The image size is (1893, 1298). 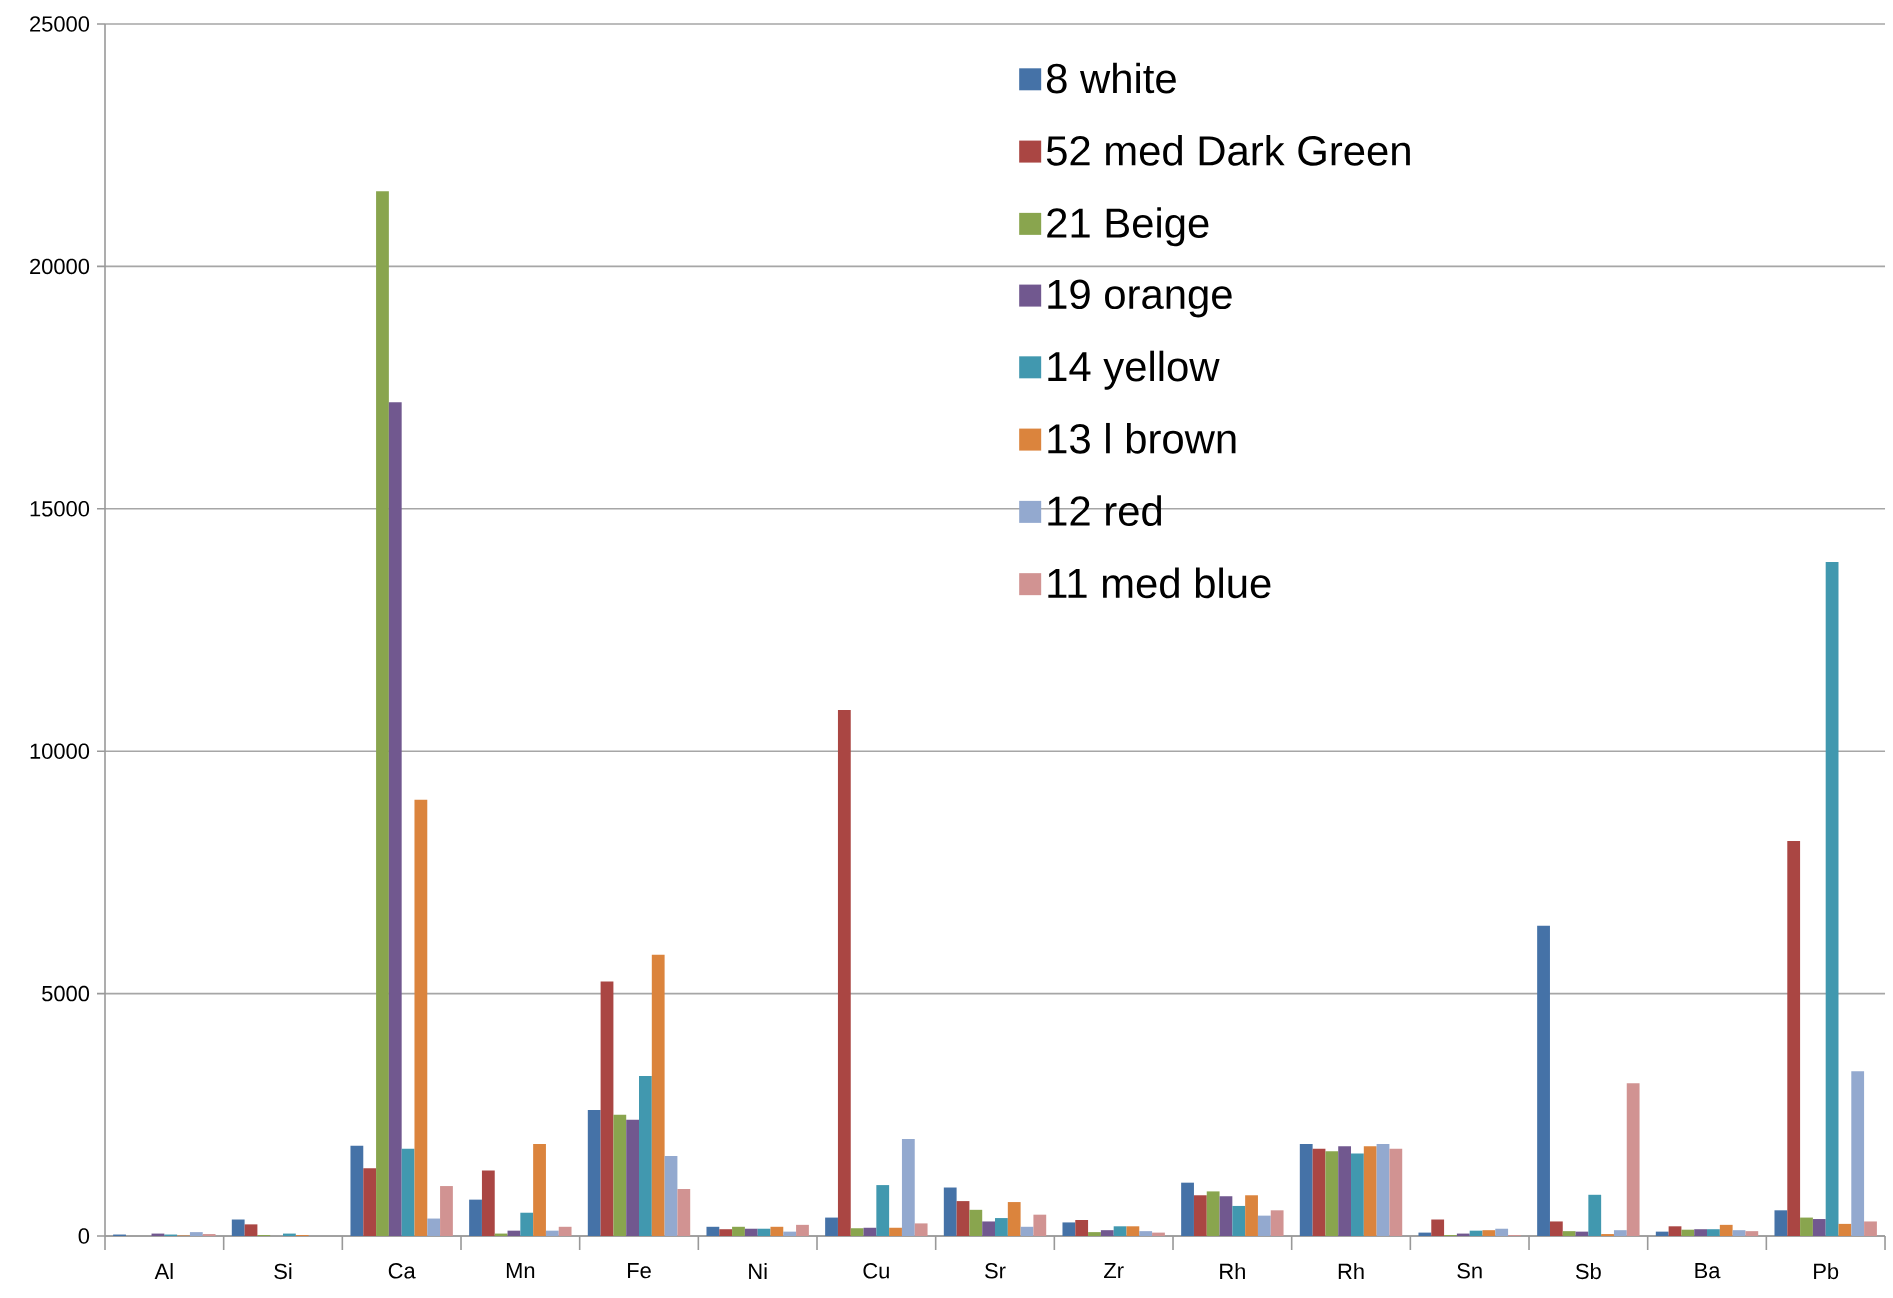 What do you see at coordinates (1140, 298) in the screenshot?
I see `legend-label: 19 orange` at bounding box center [1140, 298].